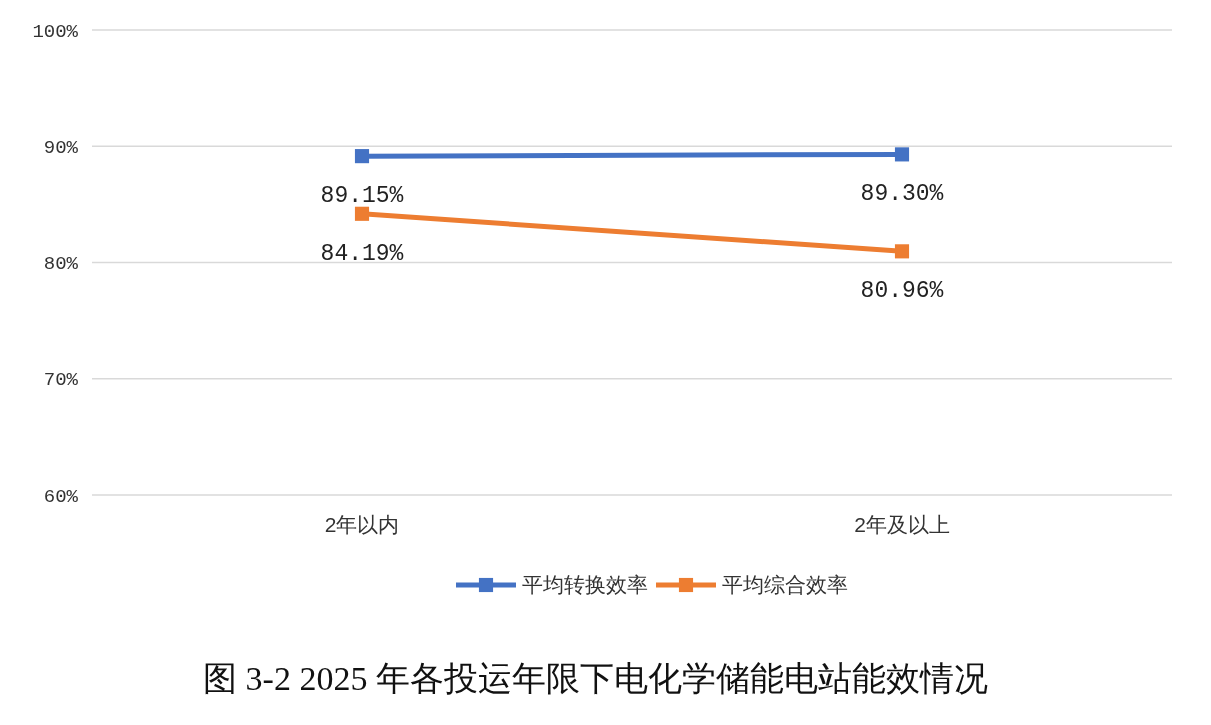 The width and height of the screenshot is (1211, 725). I want to click on legend-label: 平均转换效率, so click(585, 585).